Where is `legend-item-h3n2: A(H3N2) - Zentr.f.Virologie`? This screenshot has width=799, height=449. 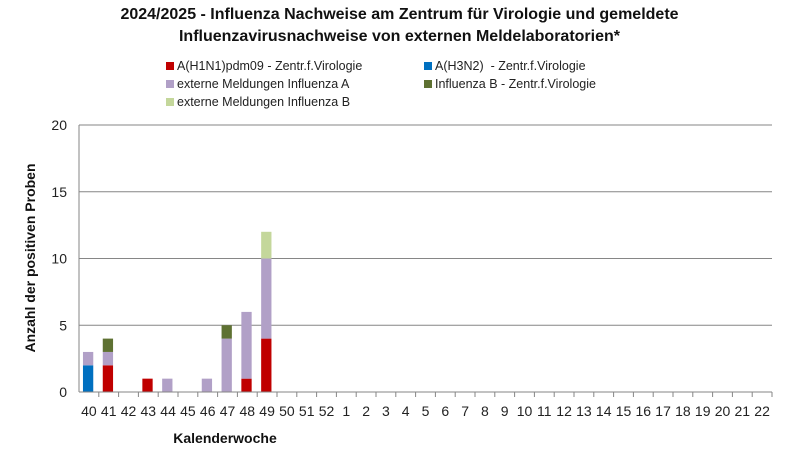 legend-item-h3n2: A(H3N2) - Zentr.f.Virologie is located at coordinates (505, 66).